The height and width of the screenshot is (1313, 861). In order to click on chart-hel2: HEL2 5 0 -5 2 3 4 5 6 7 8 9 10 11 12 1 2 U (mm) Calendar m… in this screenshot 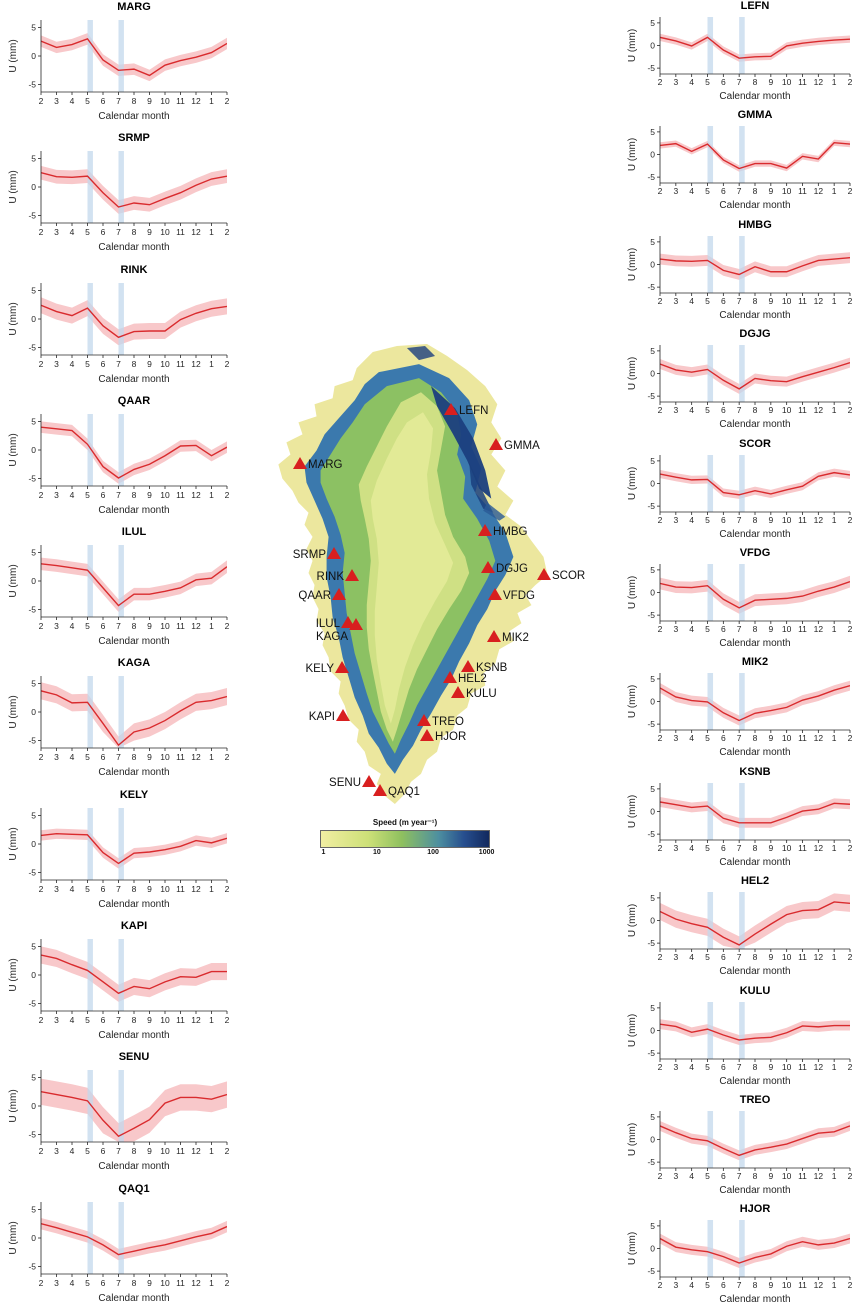, I will do `click(741, 929)`.